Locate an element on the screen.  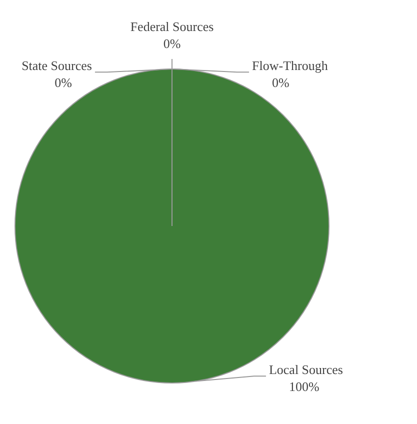
category-label: Federal Sources is located at coordinates (172, 26).